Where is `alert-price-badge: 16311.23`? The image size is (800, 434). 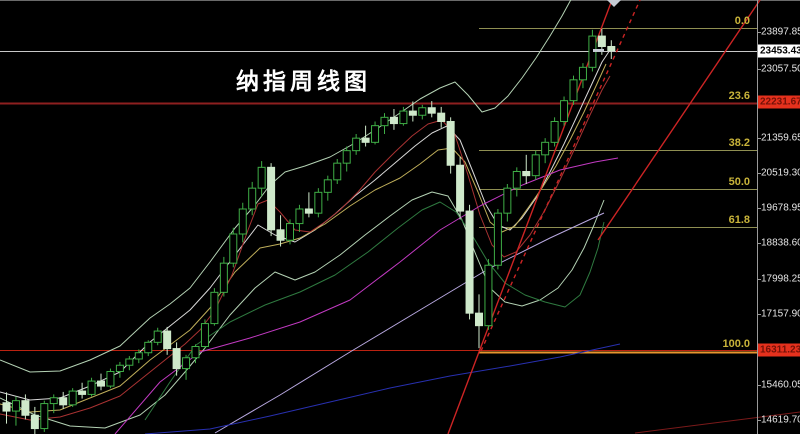
alert-price-badge: 16311.23 is located at coordinates (779, 350).